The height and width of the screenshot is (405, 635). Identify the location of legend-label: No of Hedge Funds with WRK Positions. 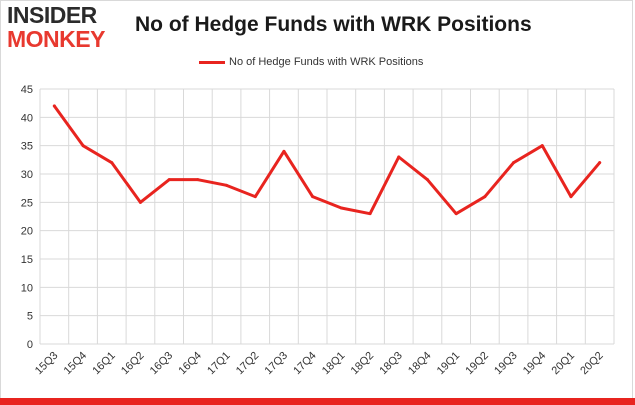
(326, 62).